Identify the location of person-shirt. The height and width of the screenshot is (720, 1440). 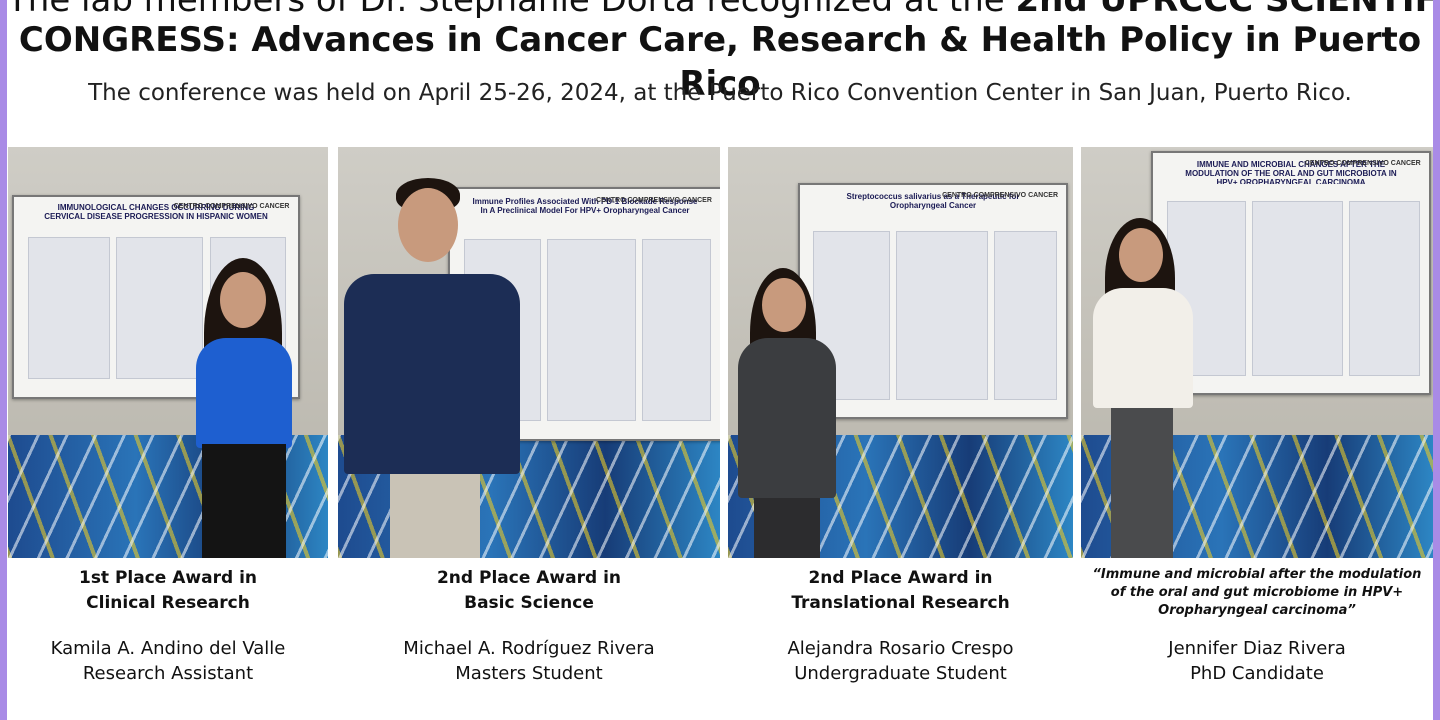
(244, 393).